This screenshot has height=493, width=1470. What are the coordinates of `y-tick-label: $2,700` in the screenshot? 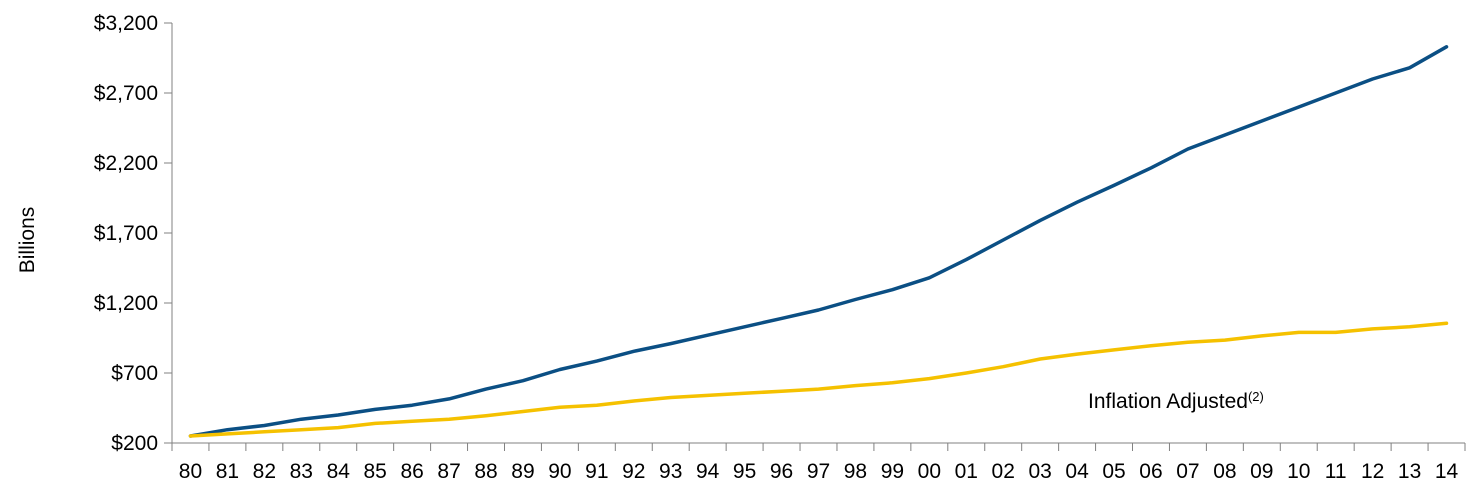 It's located at (126, 93).